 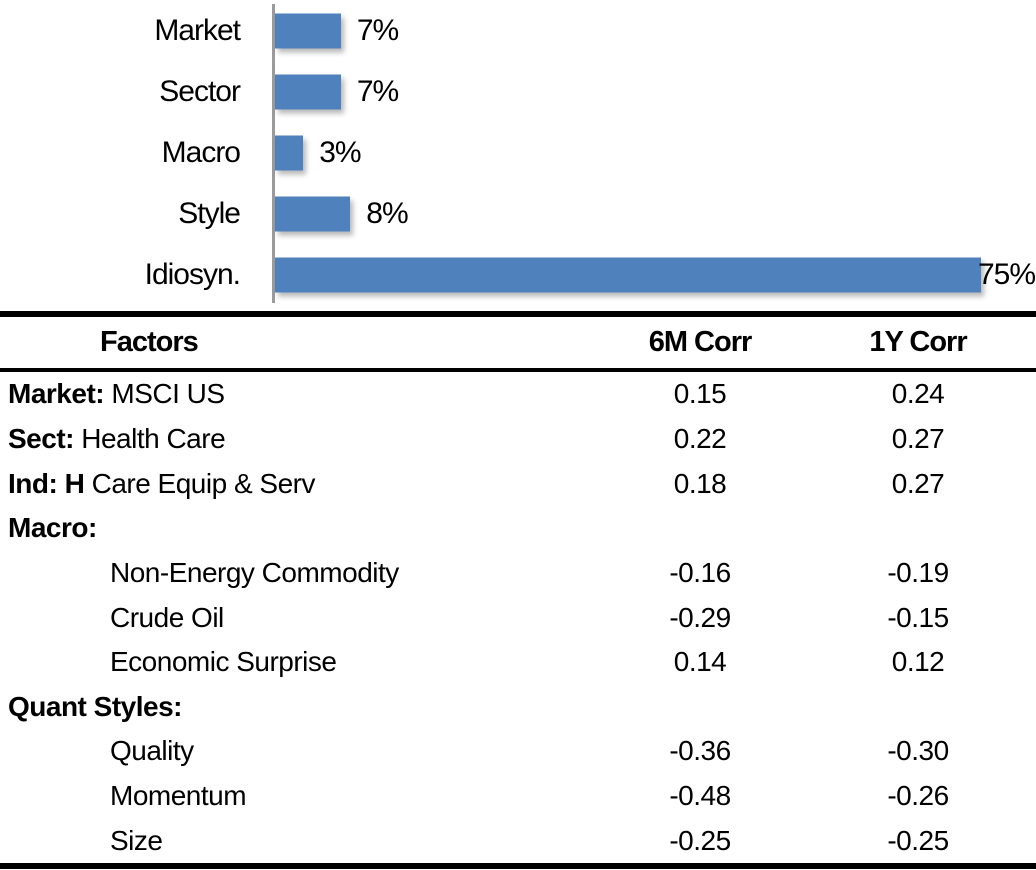 I want to click on table-row: Size -0.25 -0.25, so click(x=518, y=840).